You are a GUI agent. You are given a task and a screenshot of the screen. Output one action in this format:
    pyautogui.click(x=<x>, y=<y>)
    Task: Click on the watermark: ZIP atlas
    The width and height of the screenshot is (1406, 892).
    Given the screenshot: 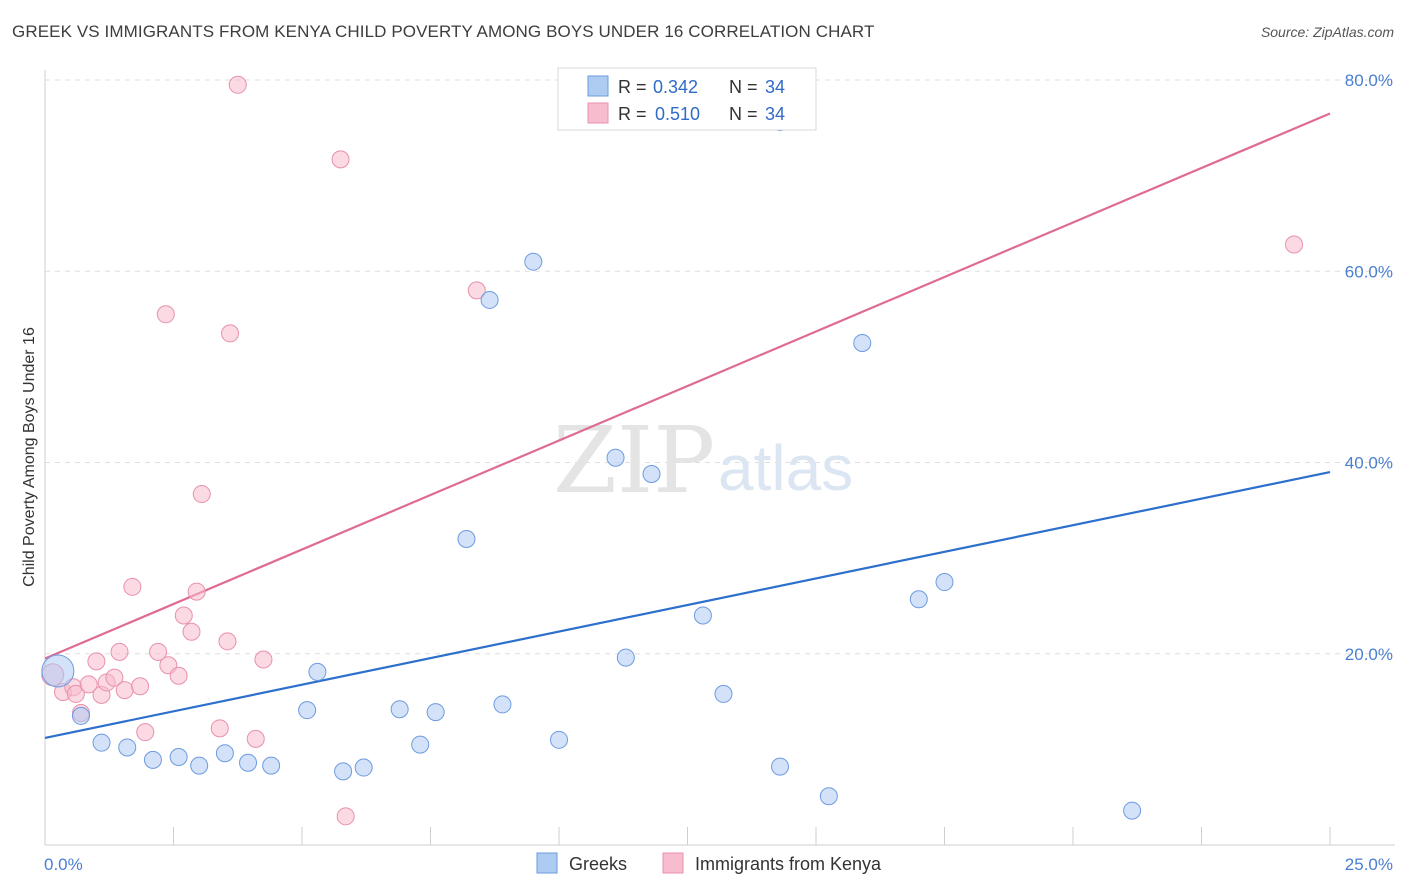 What is the action you would take?
    pyautogui.click(x=703, y=460)
    